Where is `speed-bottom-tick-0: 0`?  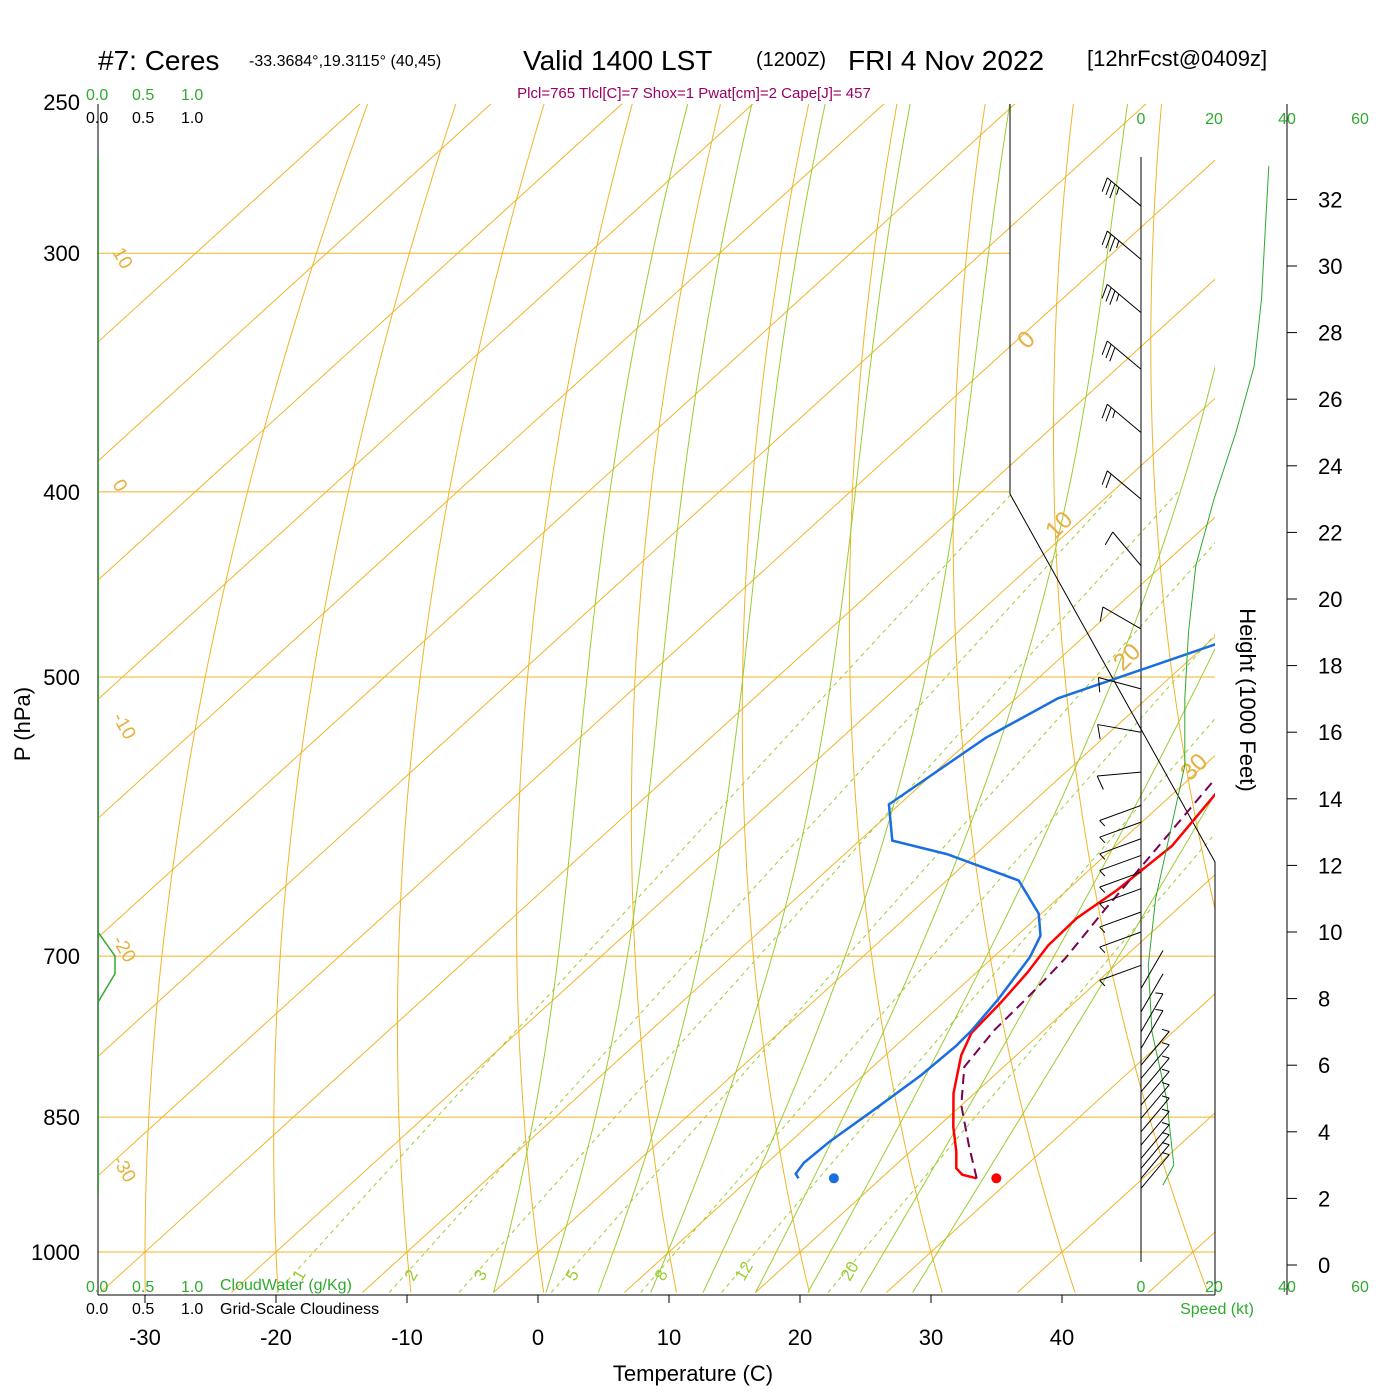
speed-bottom-tick-0: 0 is located at coordinates (1141, 1287).